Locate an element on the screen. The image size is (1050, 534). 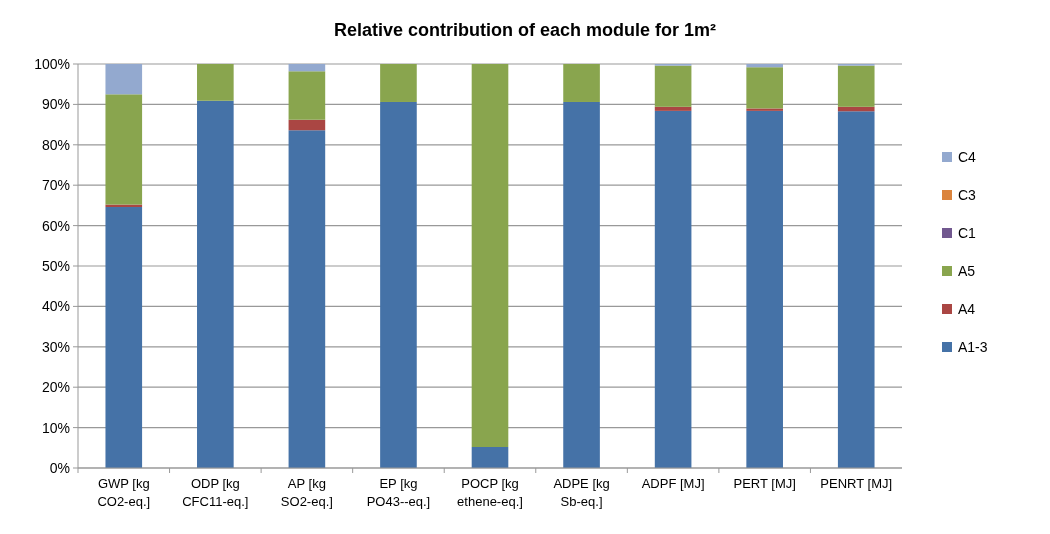
x-tick-label: ADPE [kg Sb-eq.] is located at coordinates (581, 492).